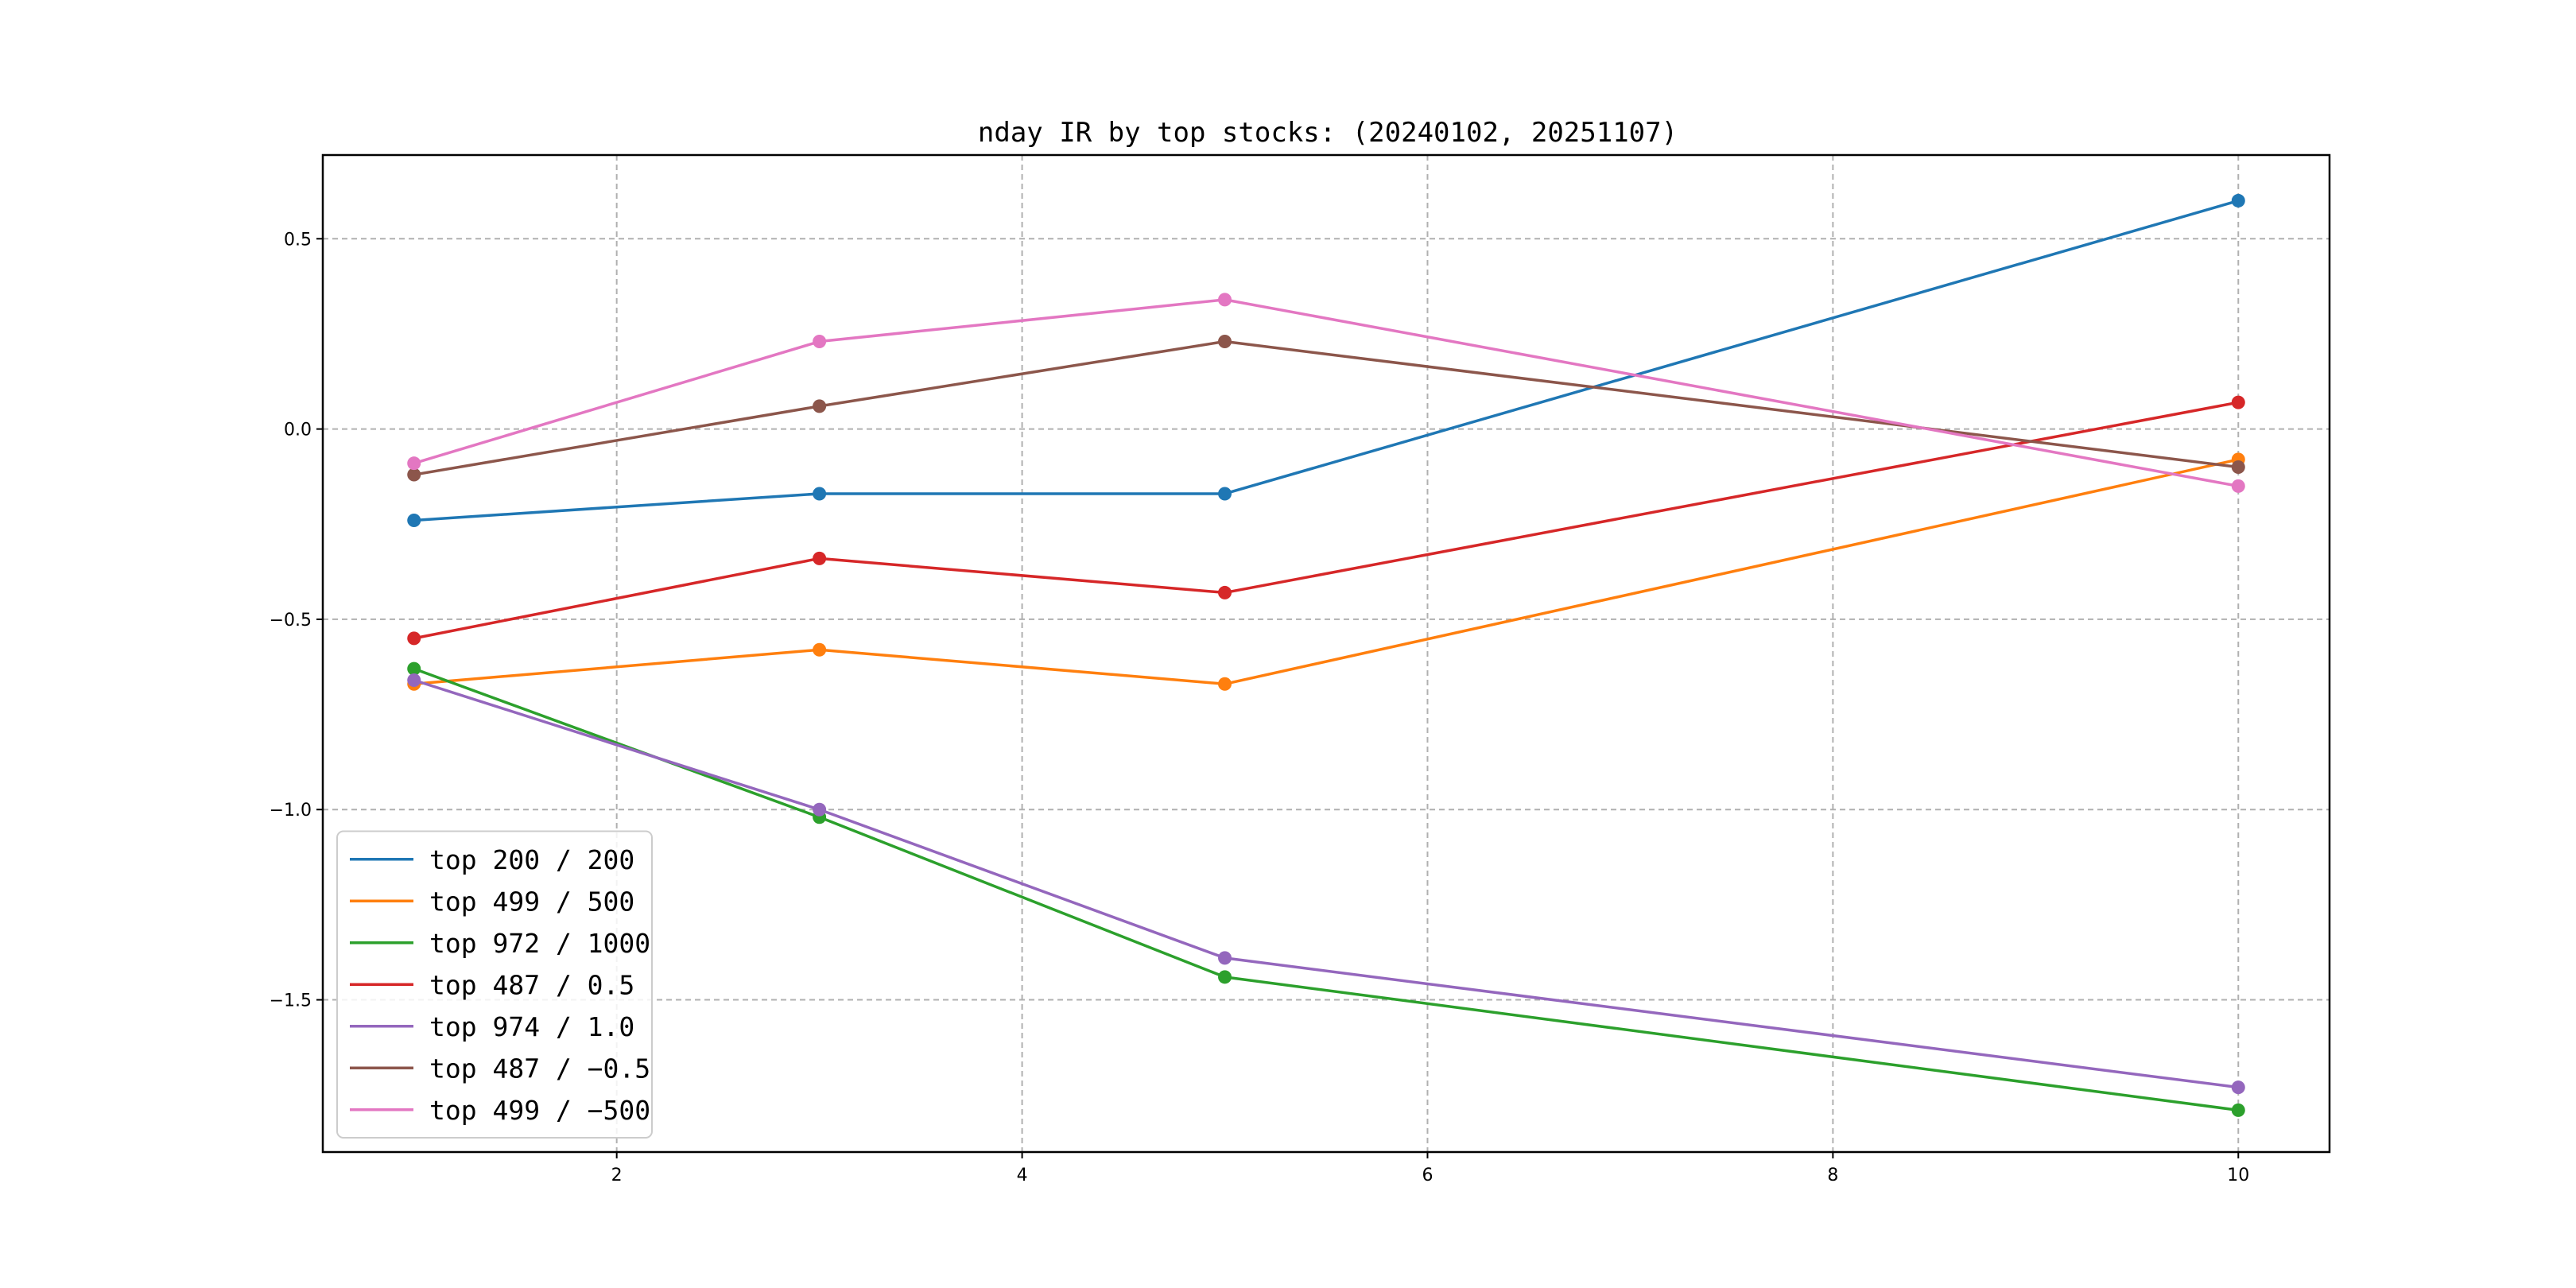  Describe the element at coordinates (540, 1110) in the screenshot. I see `legend-label: top 499 / −500` at that location.